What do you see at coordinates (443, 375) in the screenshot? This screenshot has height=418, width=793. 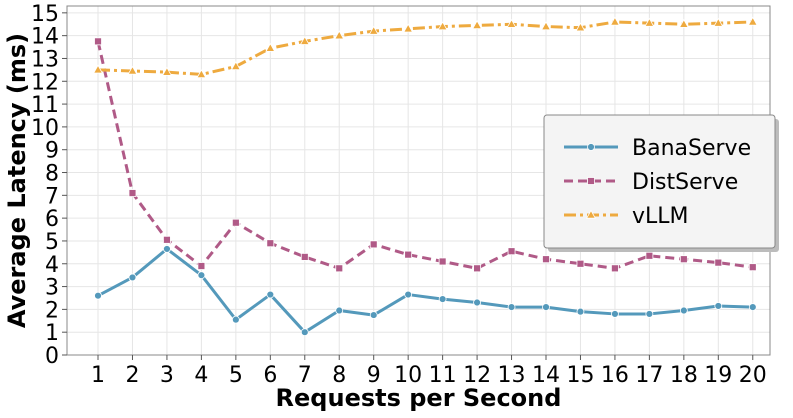 I see `x-tick-label: 11` at bounding box center [443, 375].